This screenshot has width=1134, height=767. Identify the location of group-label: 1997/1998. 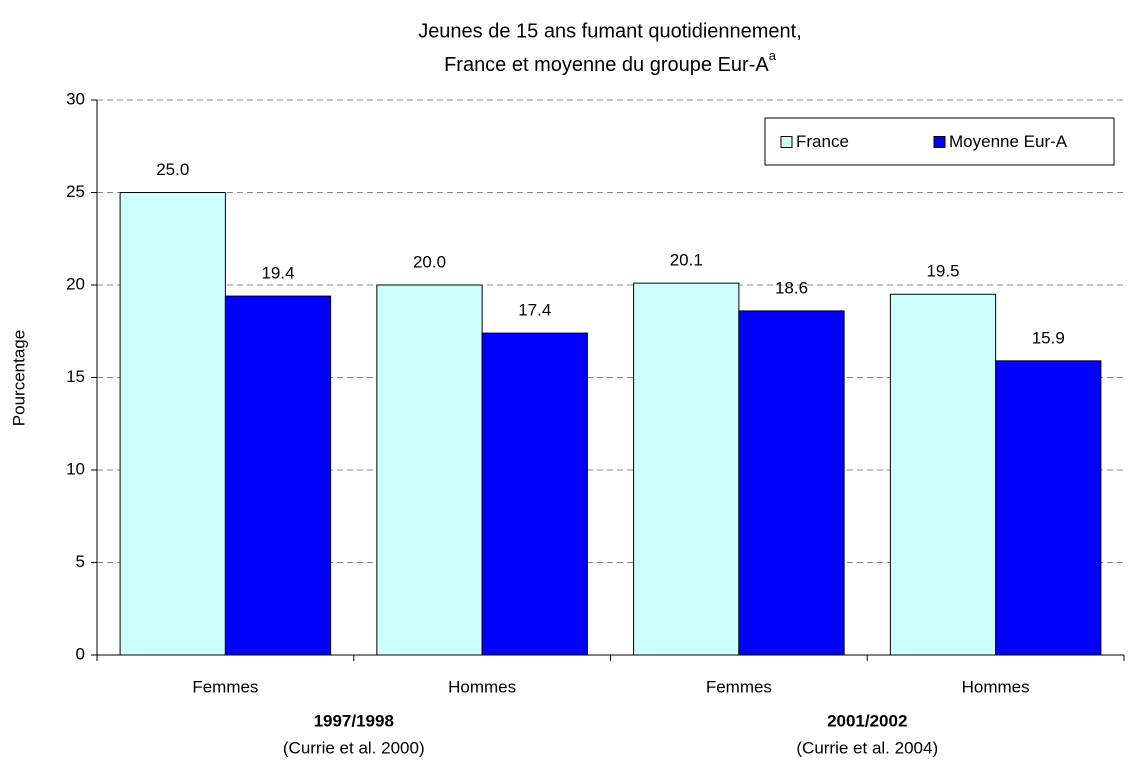
(354, 720).